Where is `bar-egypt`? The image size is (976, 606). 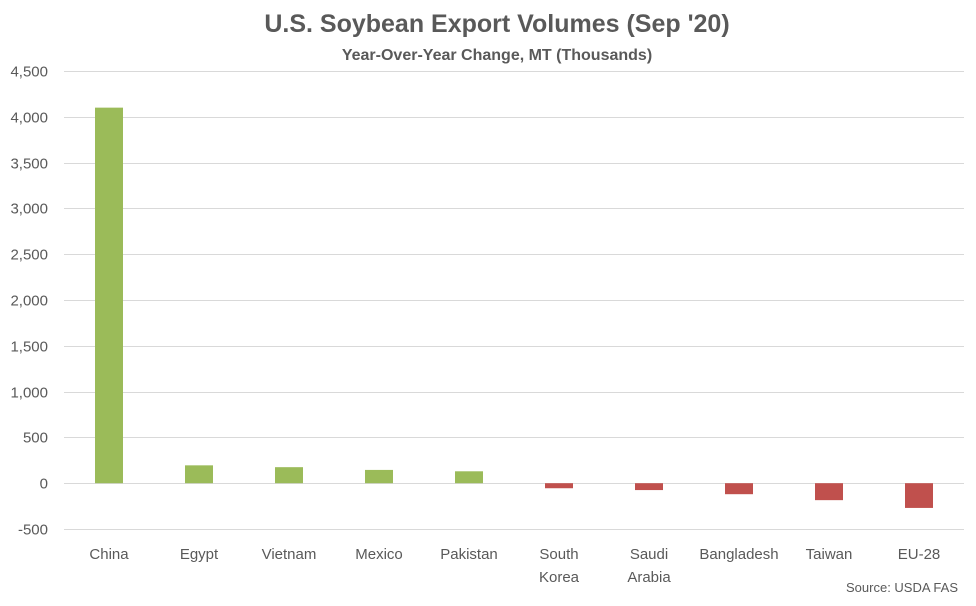 bar-egypt is located at coordinates (199, 474).